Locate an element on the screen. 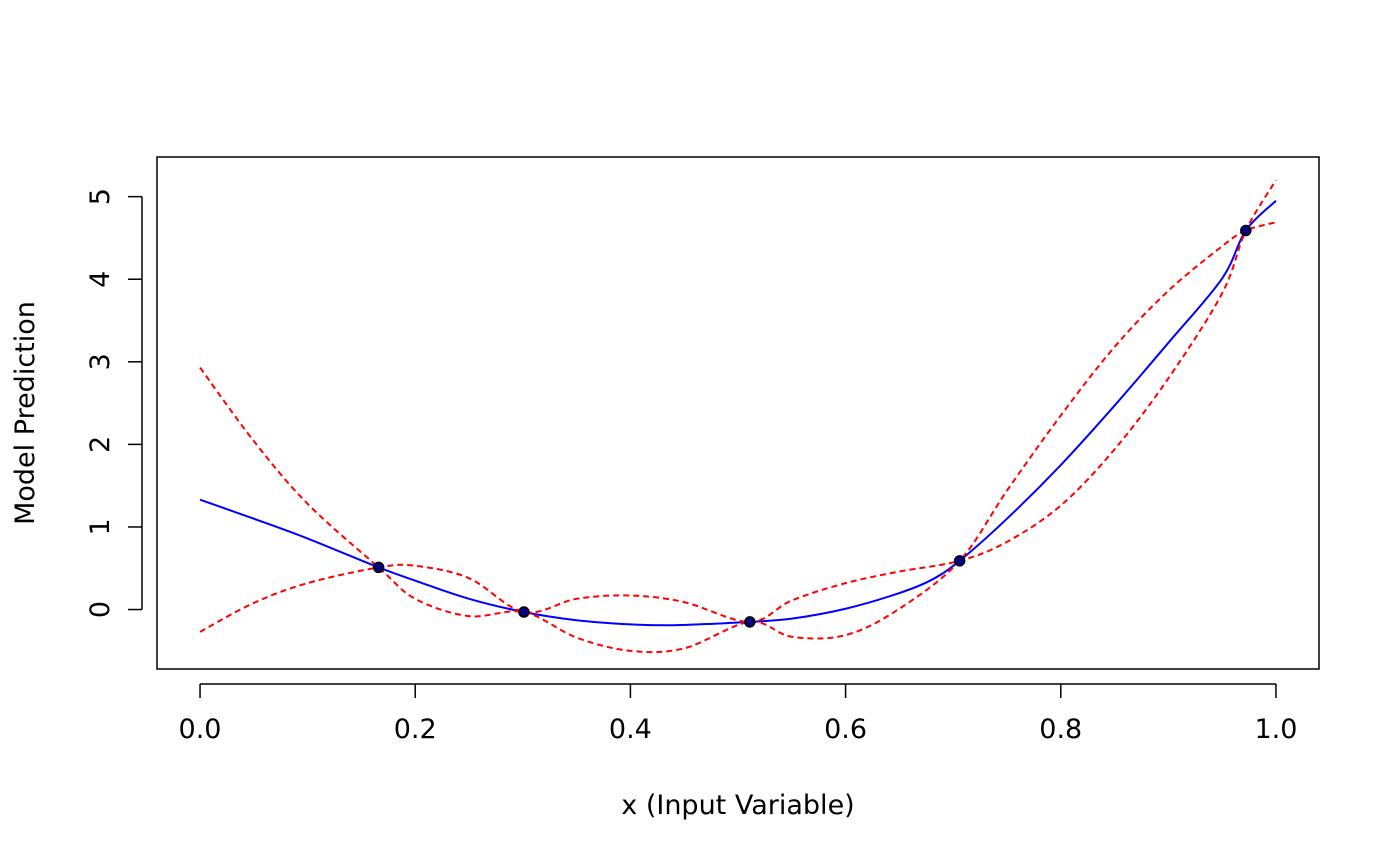 The height and width of the screenshot is (866, 1400). x-tick-label: 0.4 is located at coordinates (630, 729).